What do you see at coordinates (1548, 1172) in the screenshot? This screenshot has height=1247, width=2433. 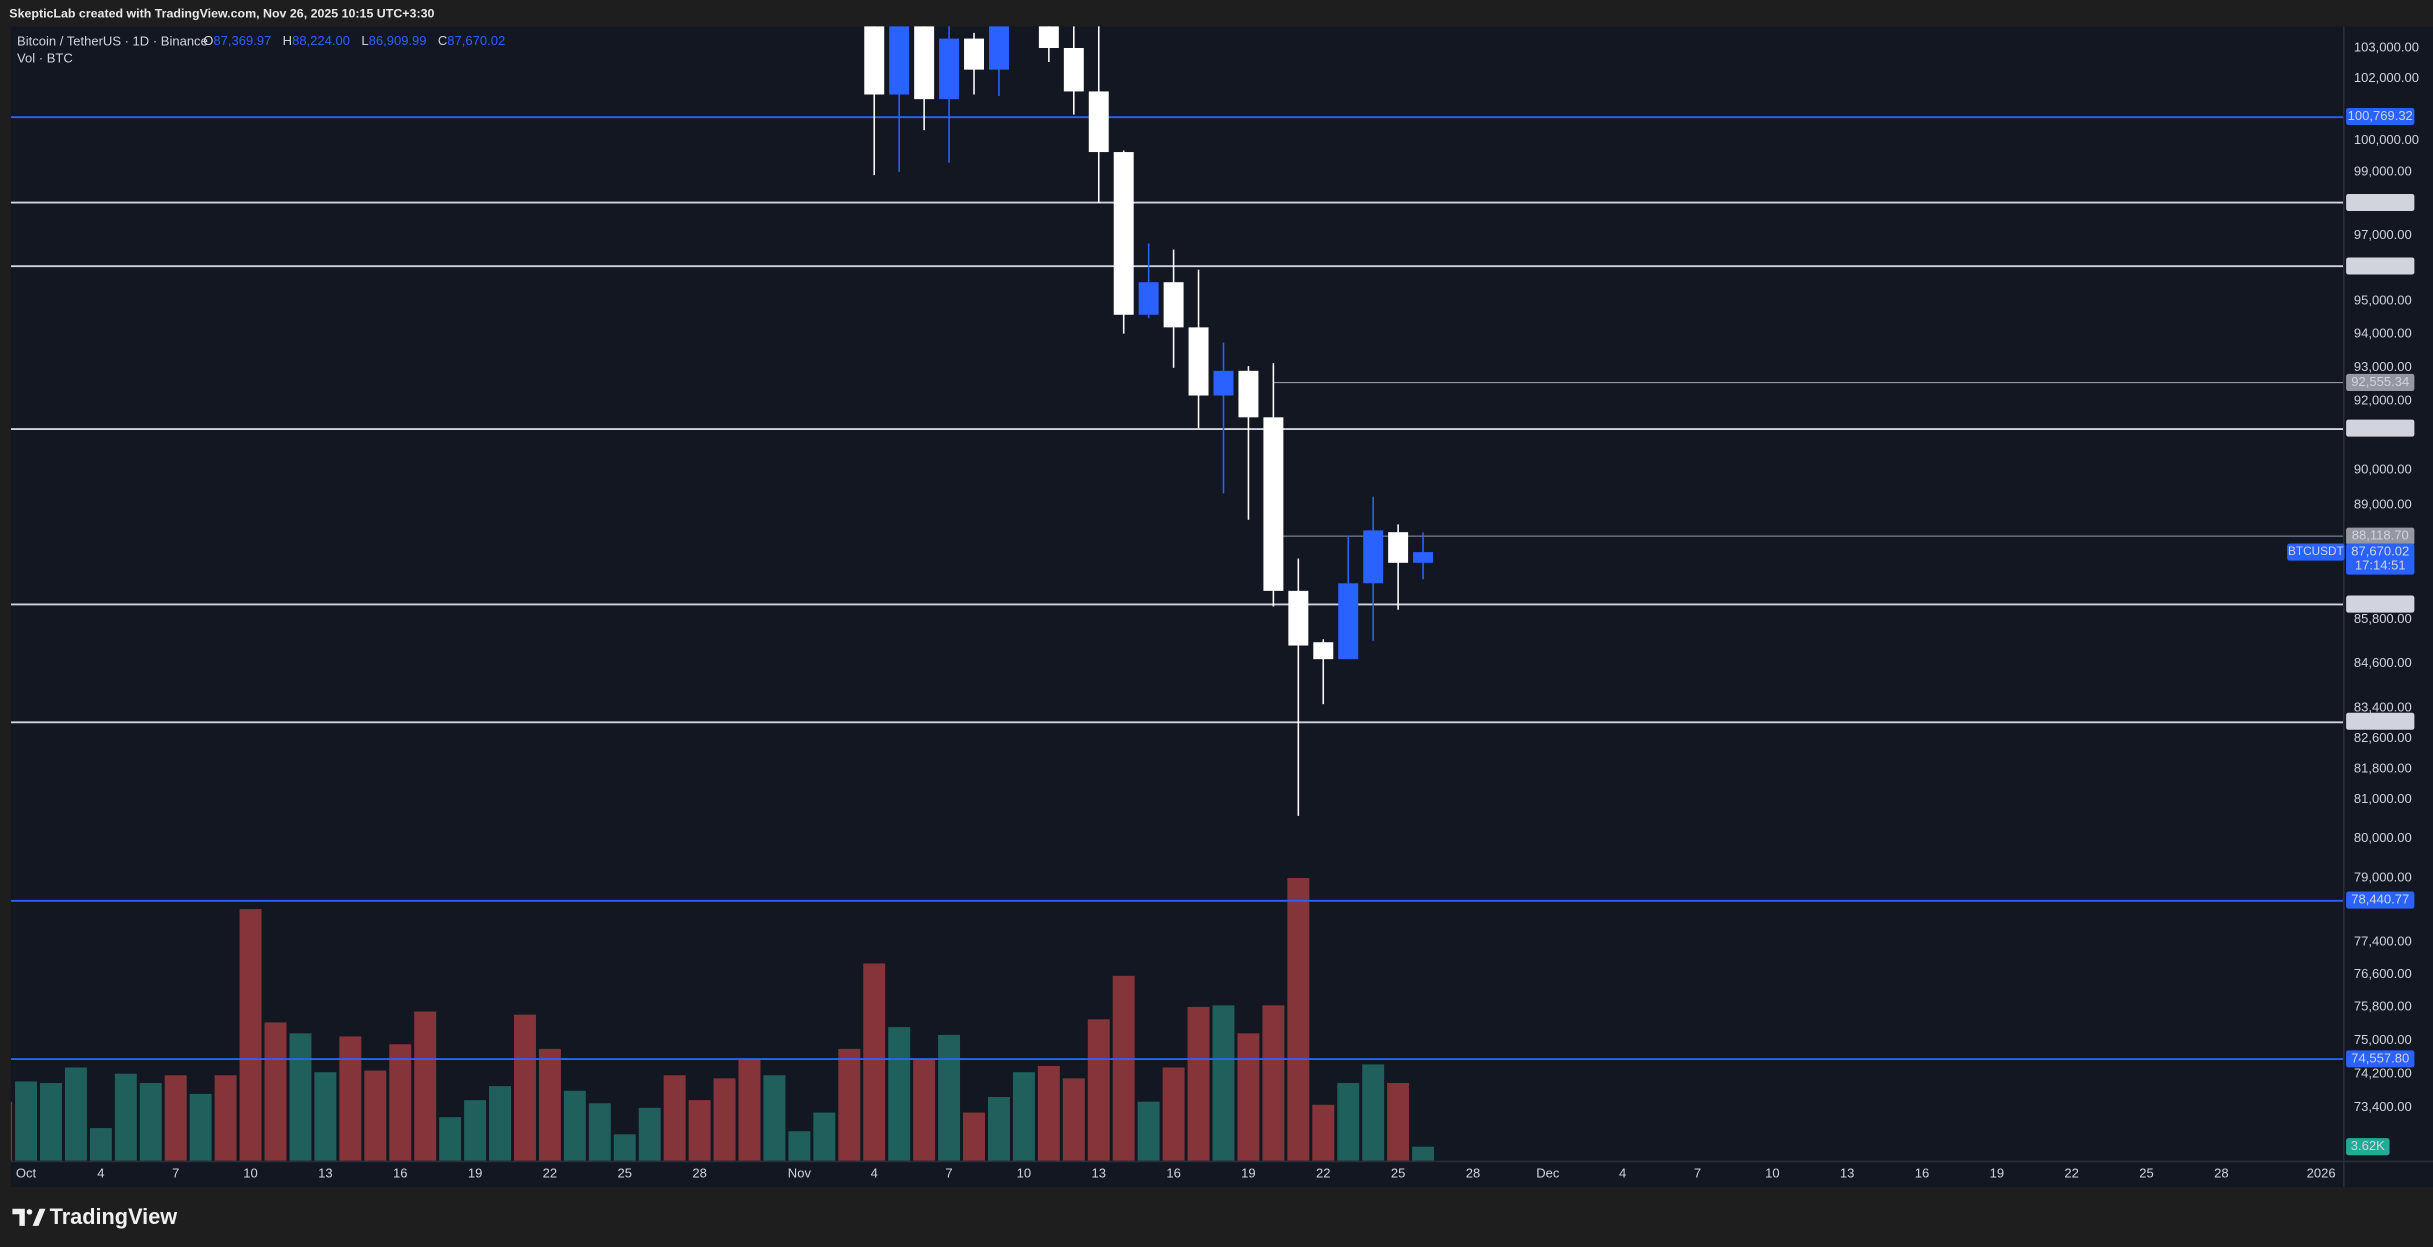 I see `x-tick-label: Dec` at bounding box center [1548, 1172].